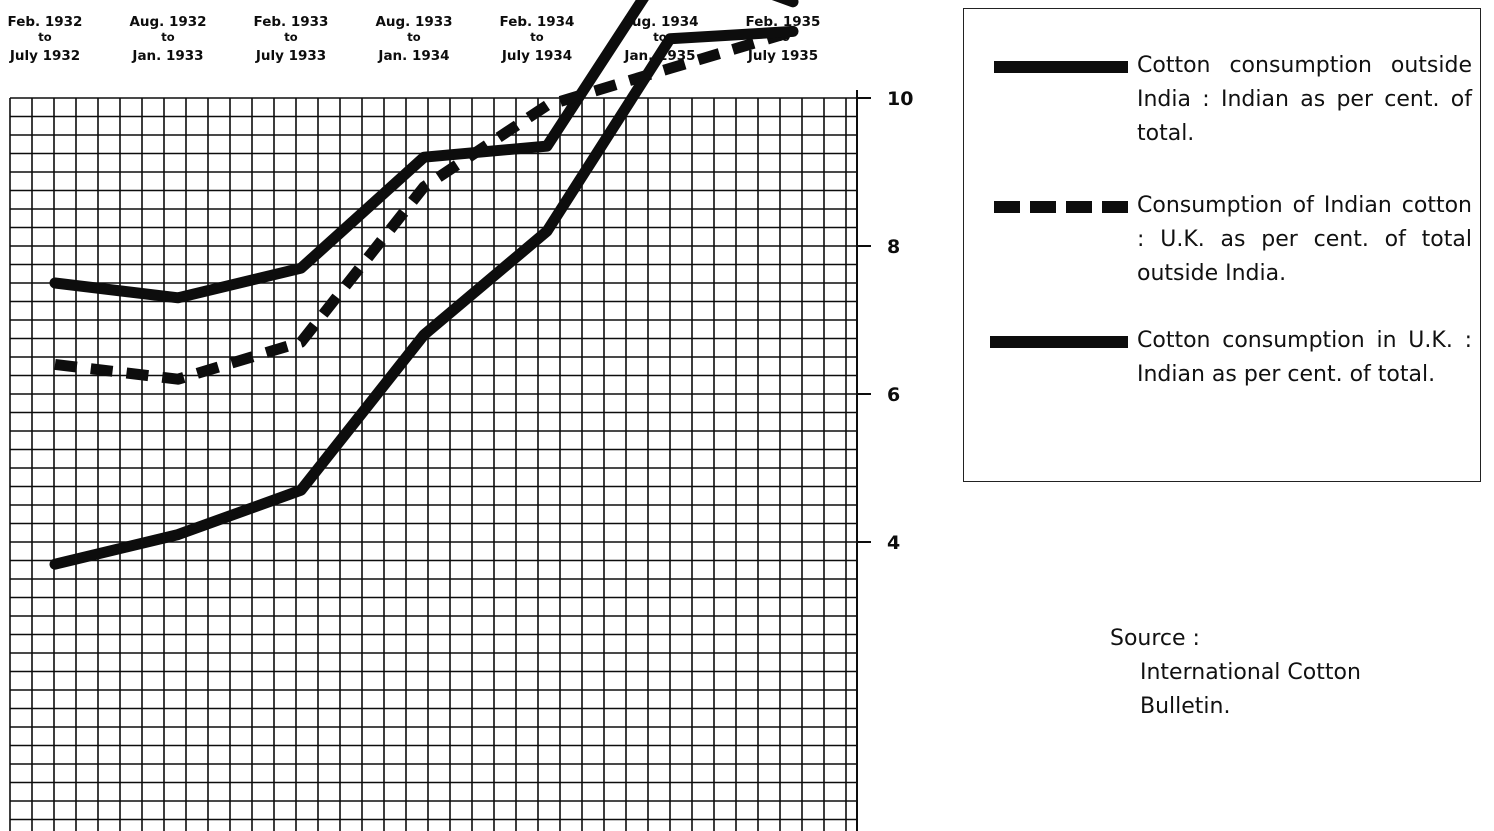  Describe the element at coordinates (167, 22) in the screenshot. I see `x-tick-label: Aug. 1932` at that location.